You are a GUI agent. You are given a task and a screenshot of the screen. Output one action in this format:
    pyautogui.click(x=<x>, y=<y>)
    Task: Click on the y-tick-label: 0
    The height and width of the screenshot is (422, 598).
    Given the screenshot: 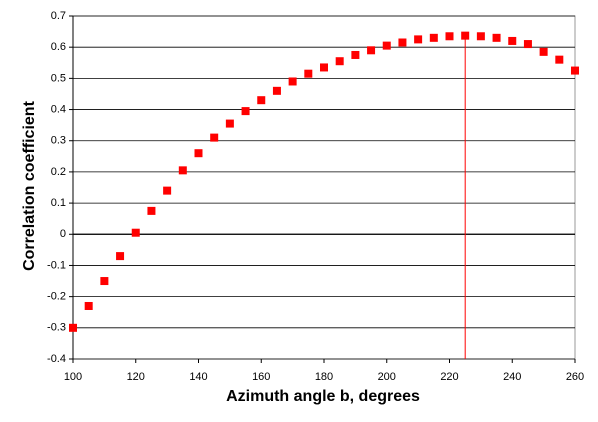 What is the action you would take?
    pyautogui.click(x=63, y=234)
    